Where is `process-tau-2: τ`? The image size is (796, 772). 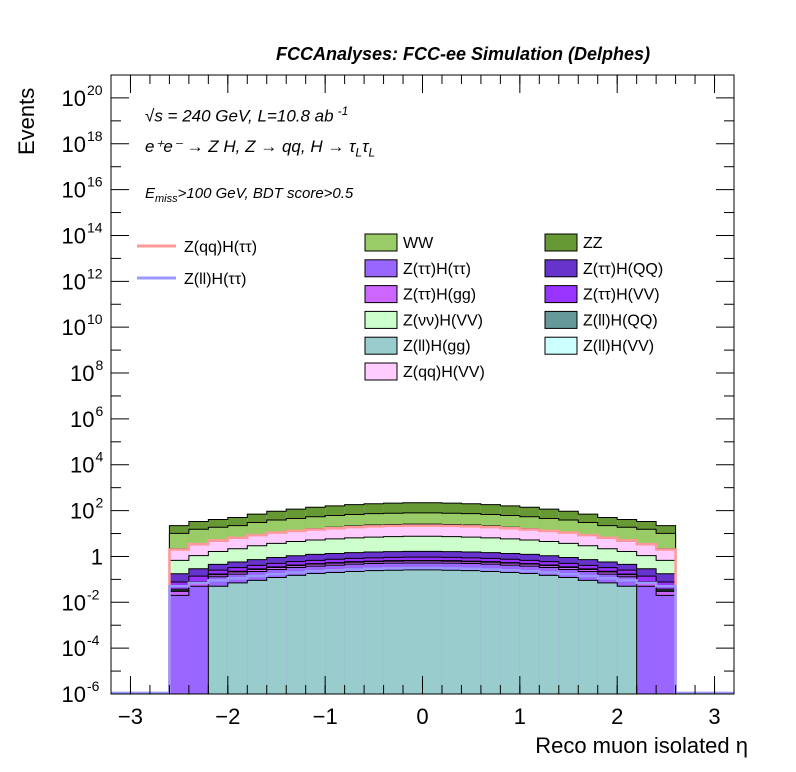 process-tau-2: τ is located at coordinates (365, 146).